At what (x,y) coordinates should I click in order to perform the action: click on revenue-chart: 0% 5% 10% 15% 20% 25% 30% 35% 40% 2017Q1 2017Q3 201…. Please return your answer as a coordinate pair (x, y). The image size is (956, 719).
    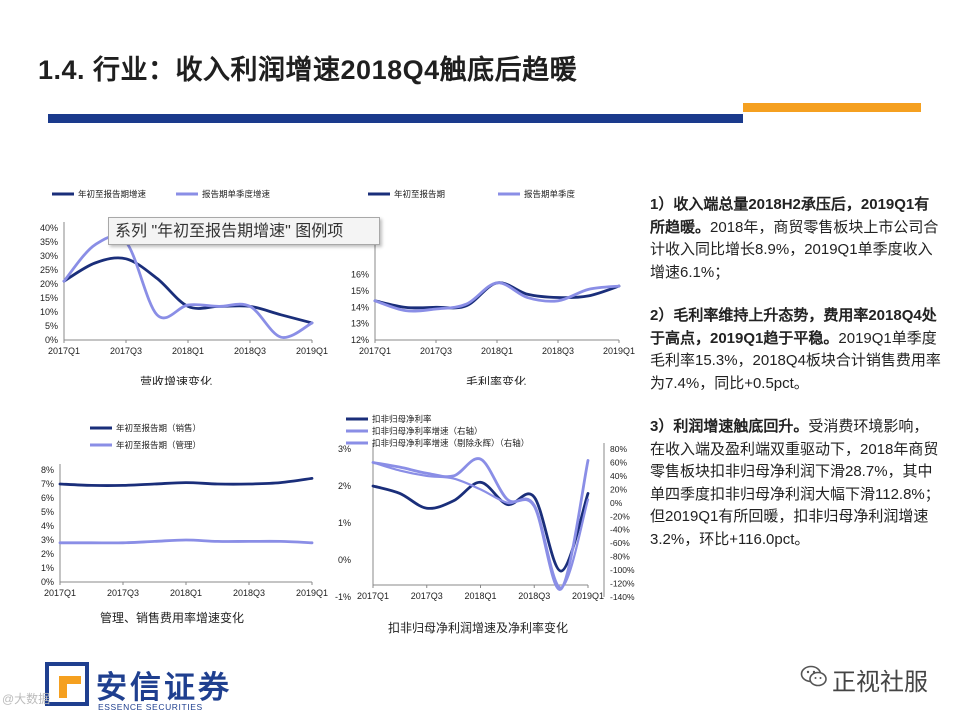
    Looking at the image, I should click on (184, 287).